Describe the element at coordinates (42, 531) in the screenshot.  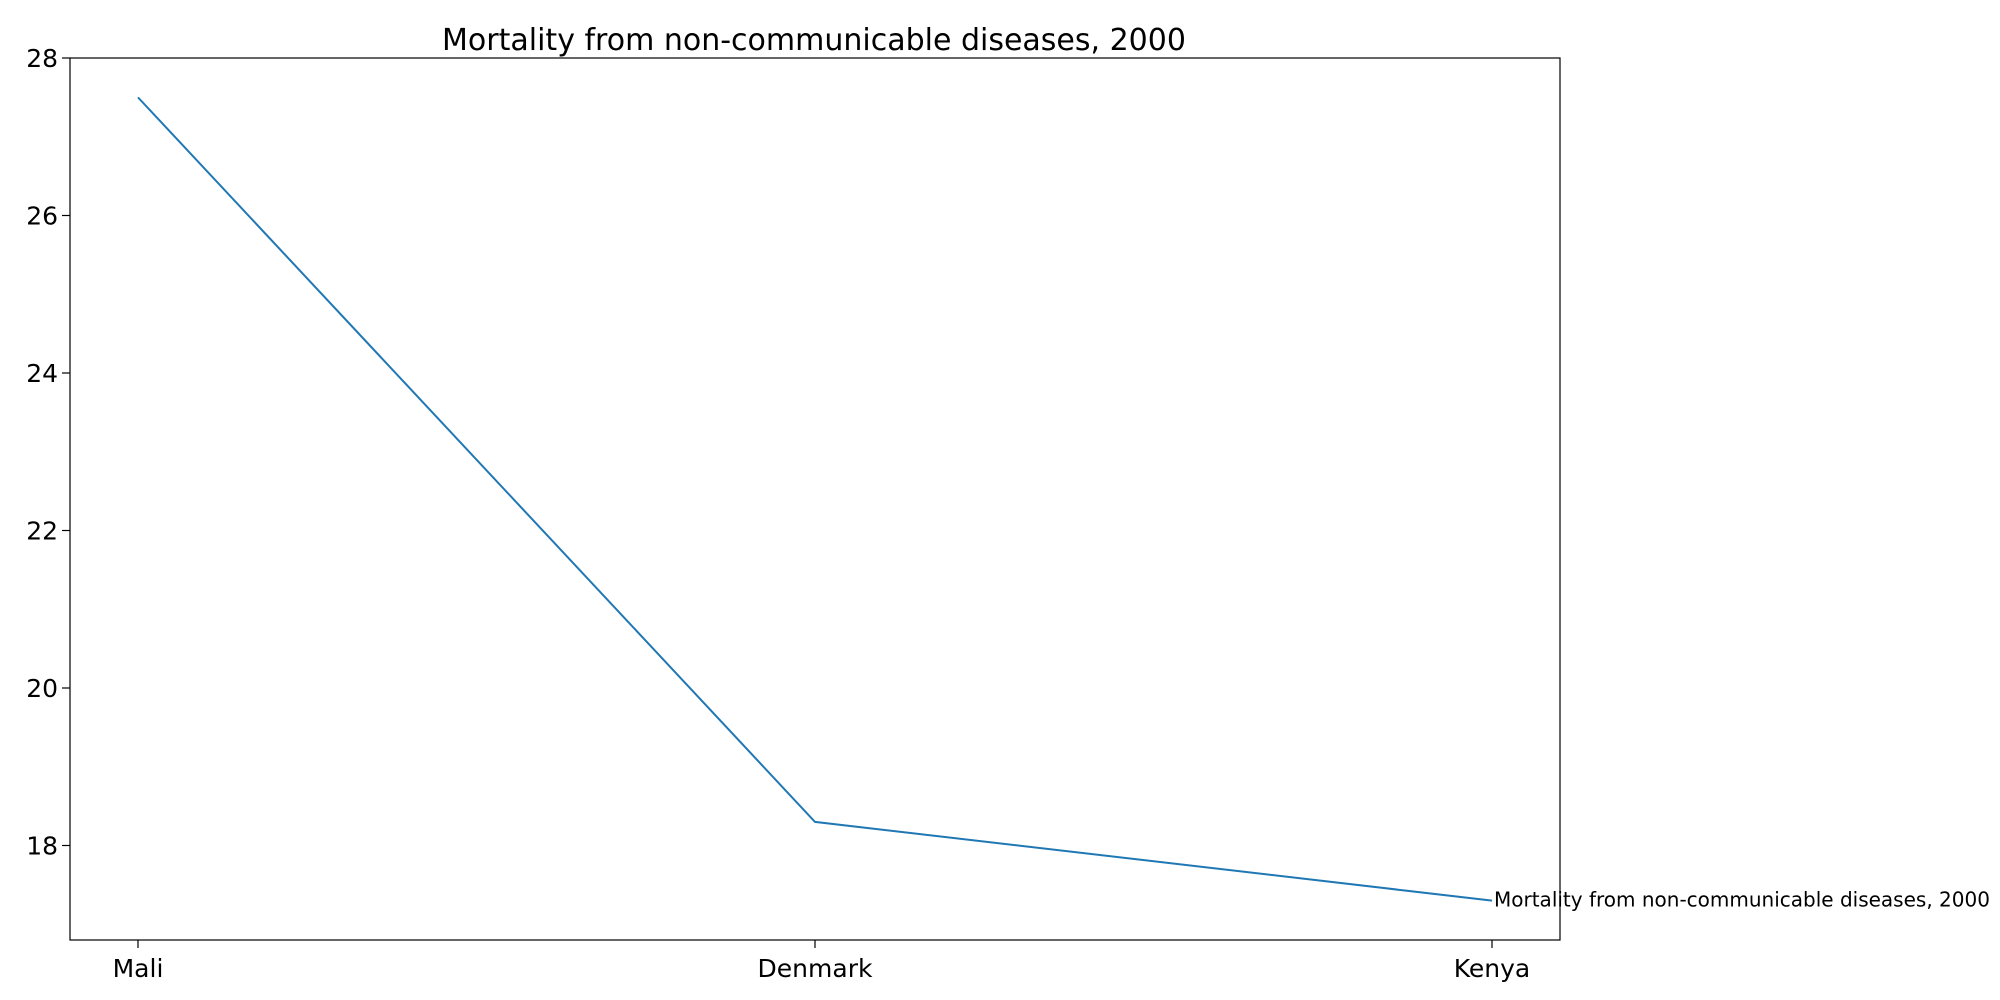
I see `y-tick-label: 22` at that location.